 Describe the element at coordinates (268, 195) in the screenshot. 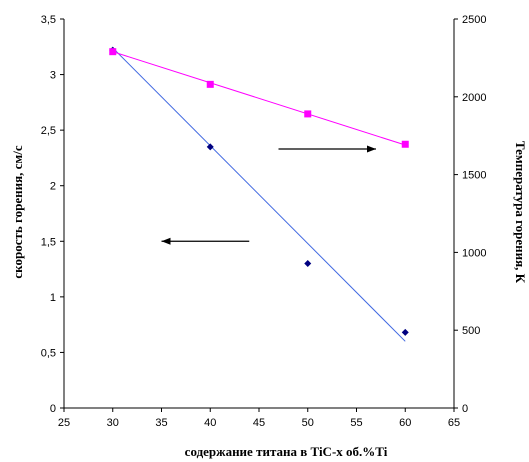

I see `annotation-layer` at that location.